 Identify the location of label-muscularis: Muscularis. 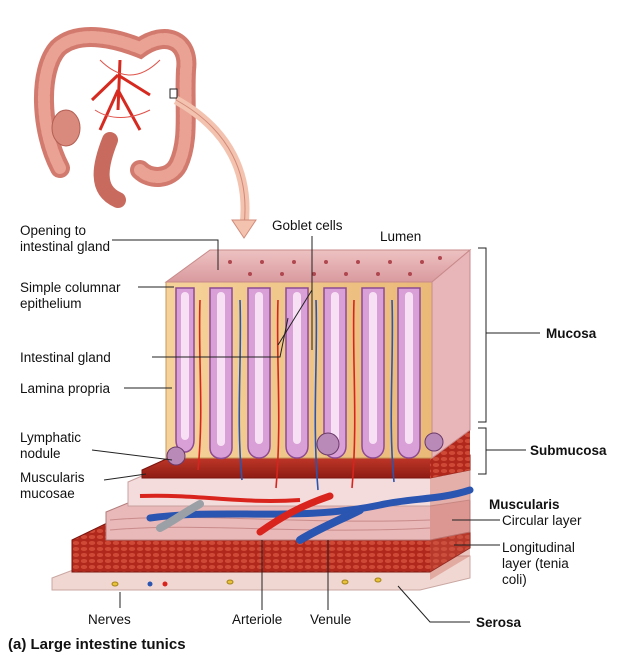
(524, 504).